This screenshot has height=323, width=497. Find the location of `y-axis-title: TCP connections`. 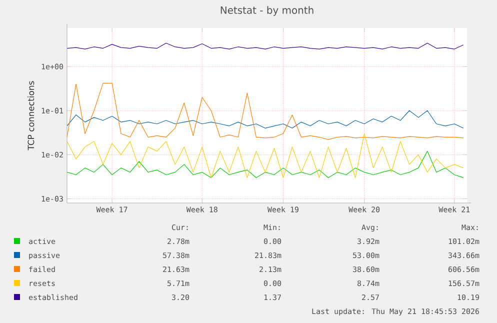

y-axis-title: TCP connections is located at coordinates (31, 115).